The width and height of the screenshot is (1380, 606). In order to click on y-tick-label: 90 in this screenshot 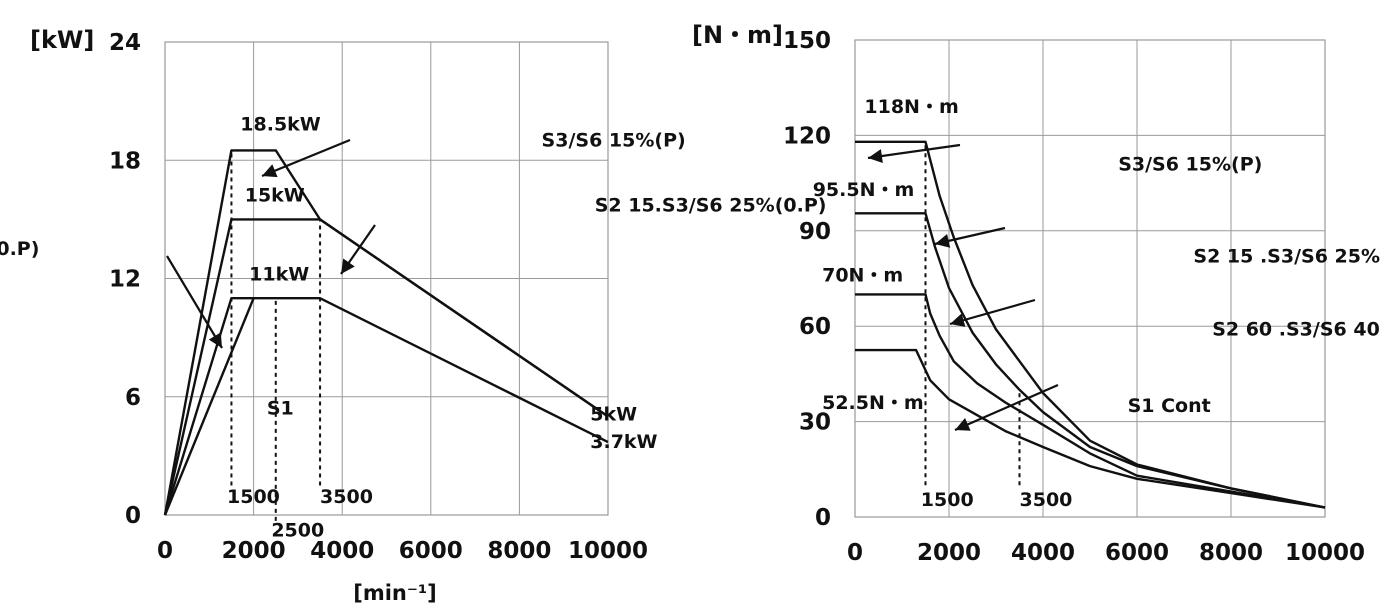, I will do `click(815, 232)`.